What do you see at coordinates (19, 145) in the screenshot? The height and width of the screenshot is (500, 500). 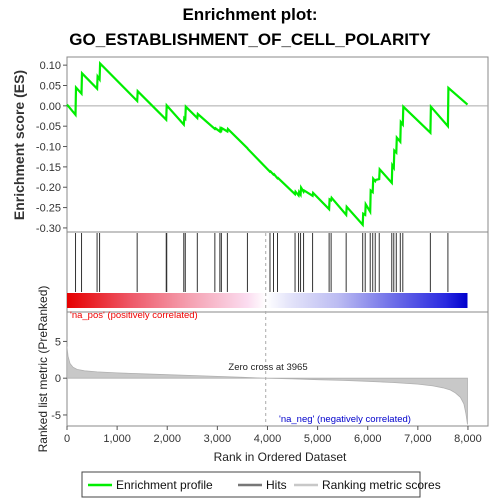 I see `es-y-axis-label: Enrichment score (ES)` at bounding box center [19, 145].